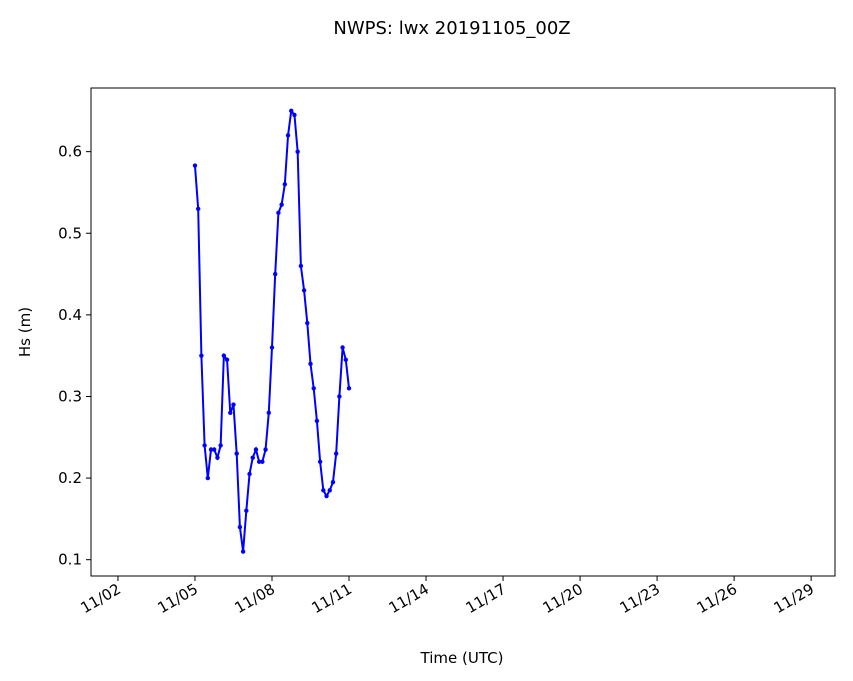 This screenshot has height=681, width=853. I want to click on y-tick-label: 0.3, so click(70, 396).